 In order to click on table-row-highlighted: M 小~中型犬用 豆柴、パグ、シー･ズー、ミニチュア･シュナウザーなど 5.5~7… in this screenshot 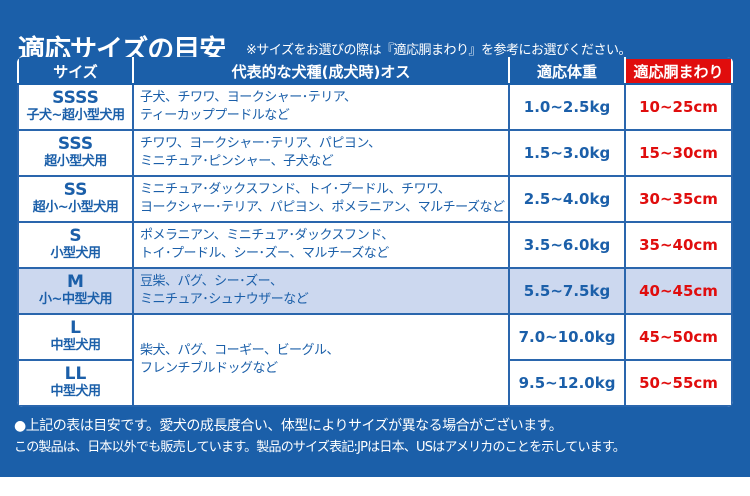, I will do `click(375, 291)`.